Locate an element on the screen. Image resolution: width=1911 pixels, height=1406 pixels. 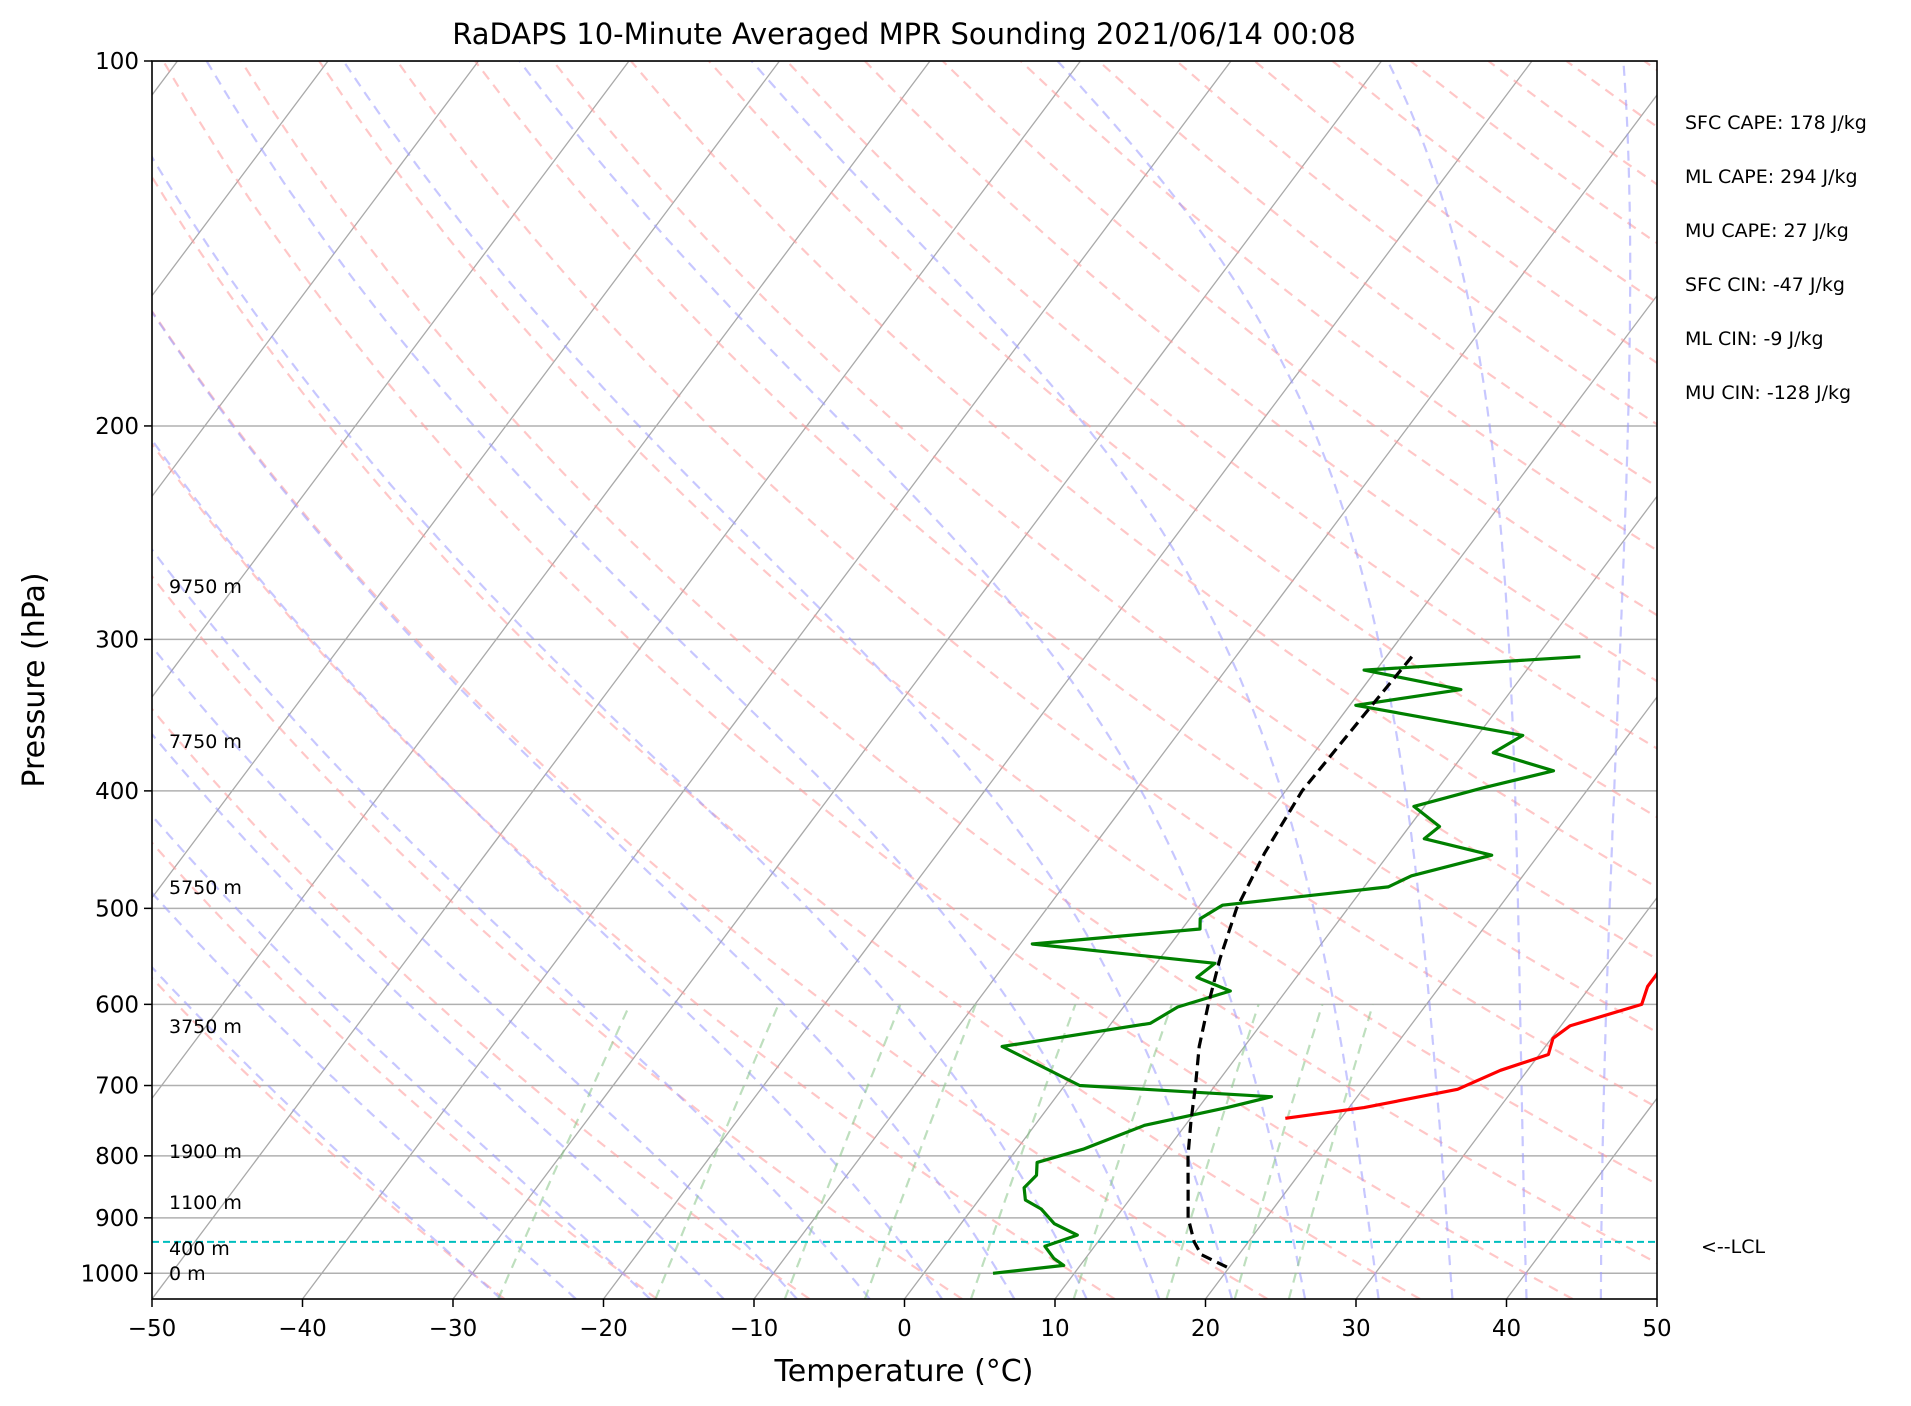
temperature-trace is located at coordinates (1471, 1045).